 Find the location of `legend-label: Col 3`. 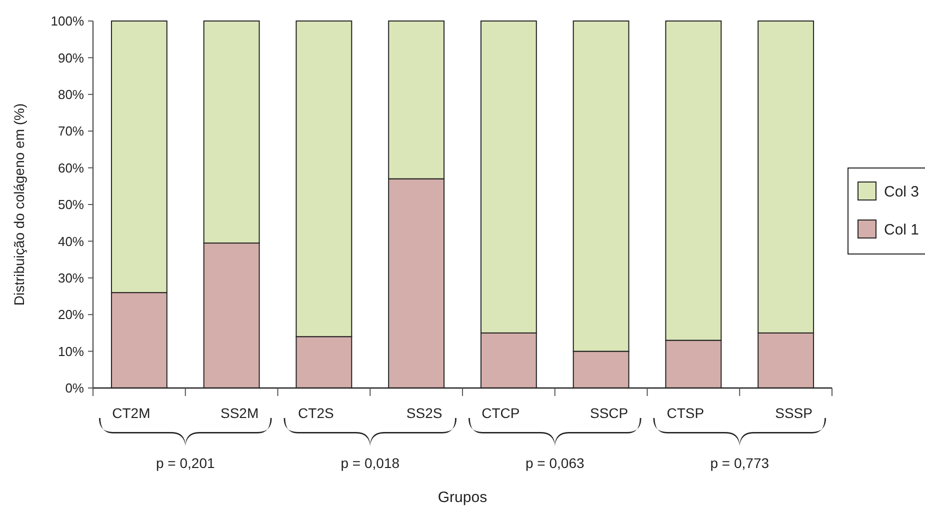

legend-label: Col 3 is located at coordinates (902, 191).